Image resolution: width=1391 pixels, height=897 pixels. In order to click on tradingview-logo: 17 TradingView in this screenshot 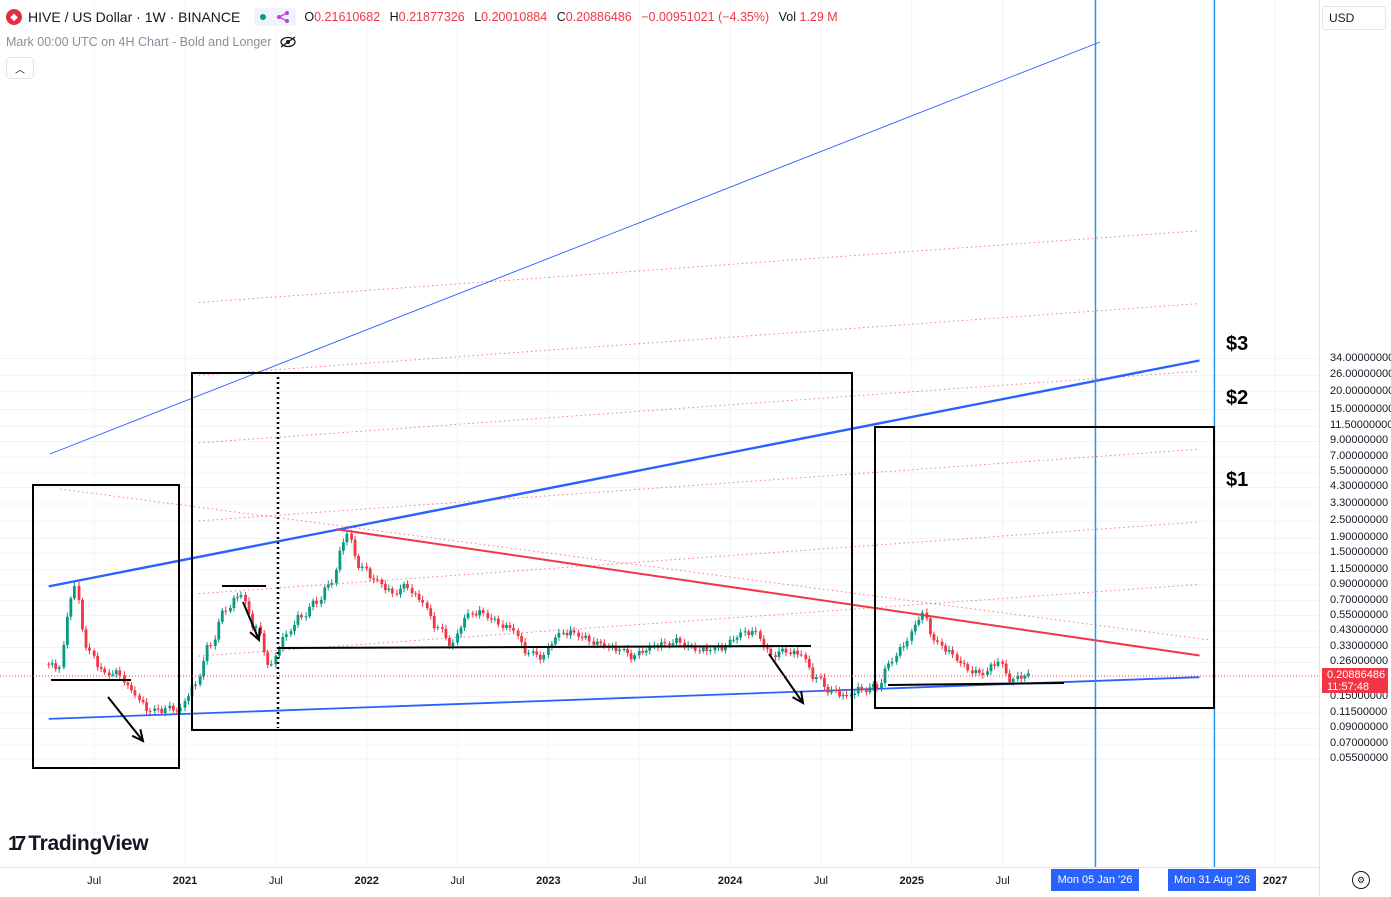, I will do `click(78, 844)`.